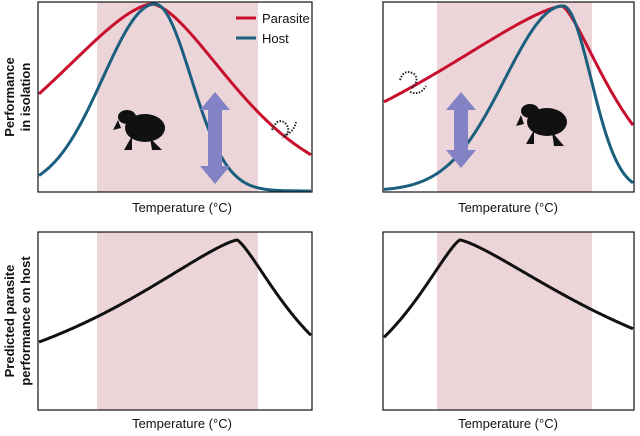  I want to click on legend: Parasite Host, so click(273, 28).